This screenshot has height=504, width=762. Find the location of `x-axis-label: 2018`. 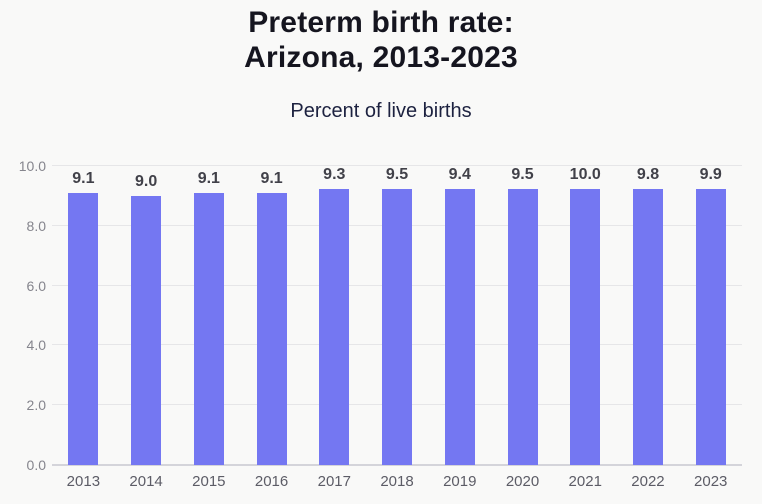

x-axis-label: 2018 is located at coordinates (397, 481).